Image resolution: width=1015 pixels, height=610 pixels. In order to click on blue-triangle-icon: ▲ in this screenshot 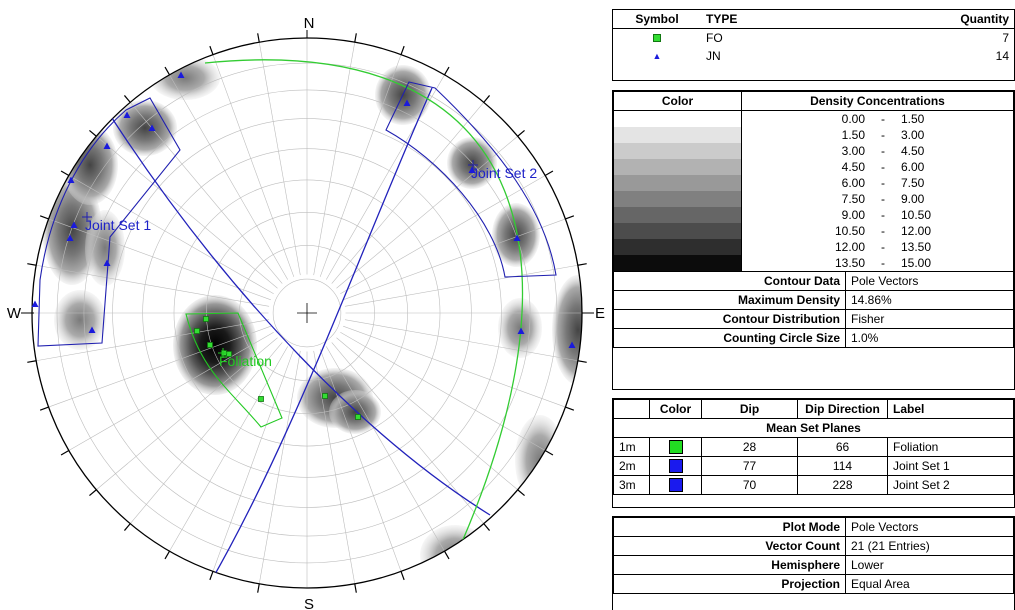, I will do `click(657, 56)`.